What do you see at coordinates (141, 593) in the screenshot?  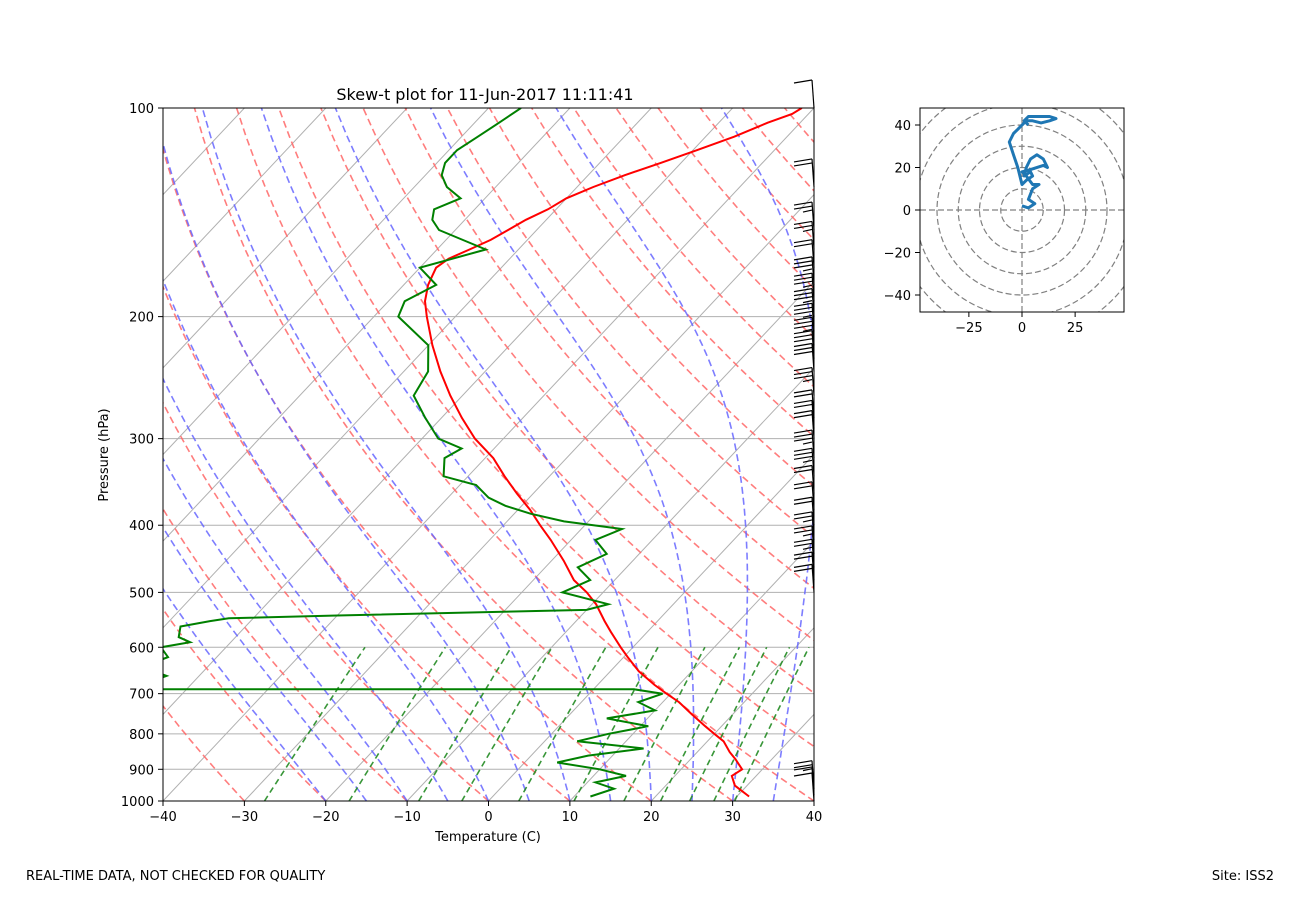 I see `y-tick-label: 500` at bounding box center [141, 593].